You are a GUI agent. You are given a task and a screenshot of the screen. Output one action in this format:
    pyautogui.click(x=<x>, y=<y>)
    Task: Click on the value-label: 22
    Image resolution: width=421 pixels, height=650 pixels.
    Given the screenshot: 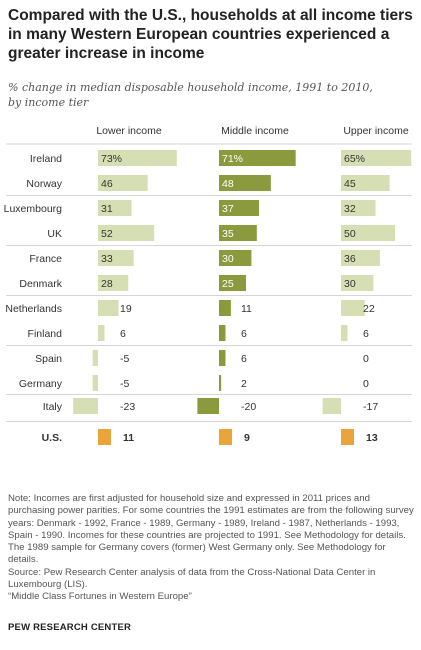 What is the action you would take?
    pyautogui.click(x=369, y=309)
    